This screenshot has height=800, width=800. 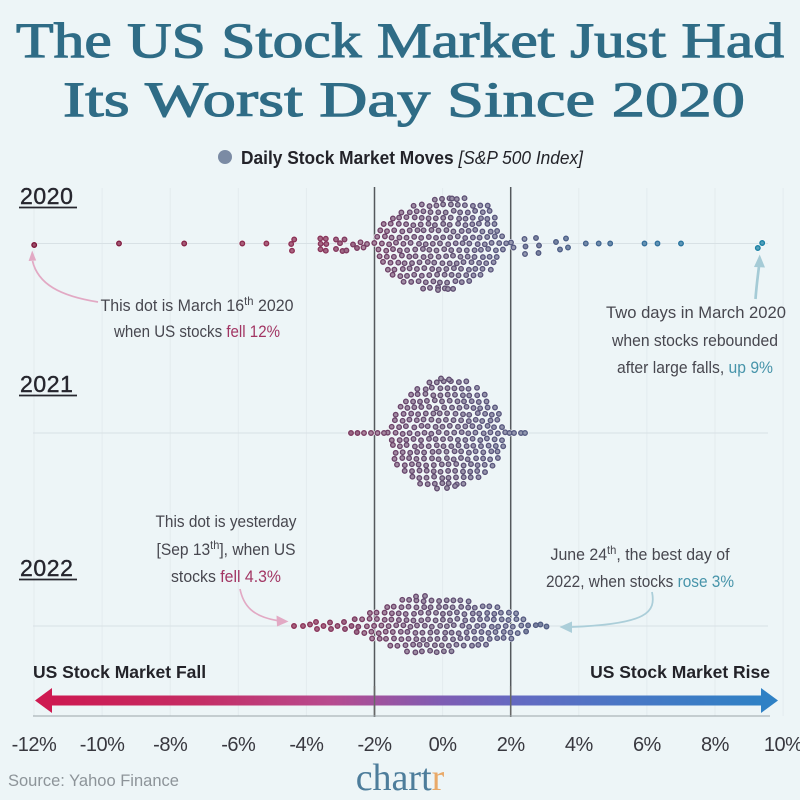 I want to click on svg-text: 2020, so click(x=47, y=196).